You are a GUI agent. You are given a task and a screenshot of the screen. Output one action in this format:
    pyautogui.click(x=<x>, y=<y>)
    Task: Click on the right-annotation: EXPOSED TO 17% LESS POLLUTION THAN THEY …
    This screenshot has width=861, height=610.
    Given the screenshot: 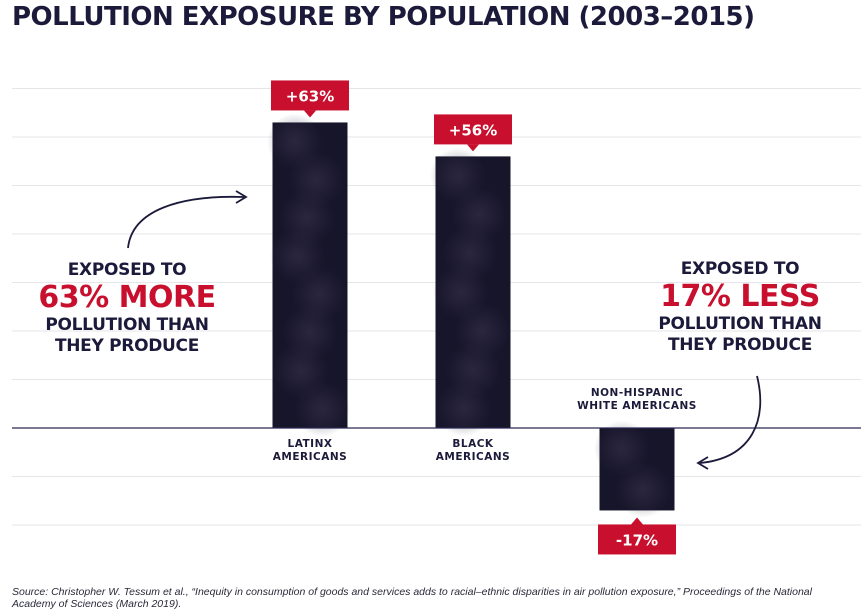 What is the action you would take?
    pyautogui.click(x=740, y=307)
    